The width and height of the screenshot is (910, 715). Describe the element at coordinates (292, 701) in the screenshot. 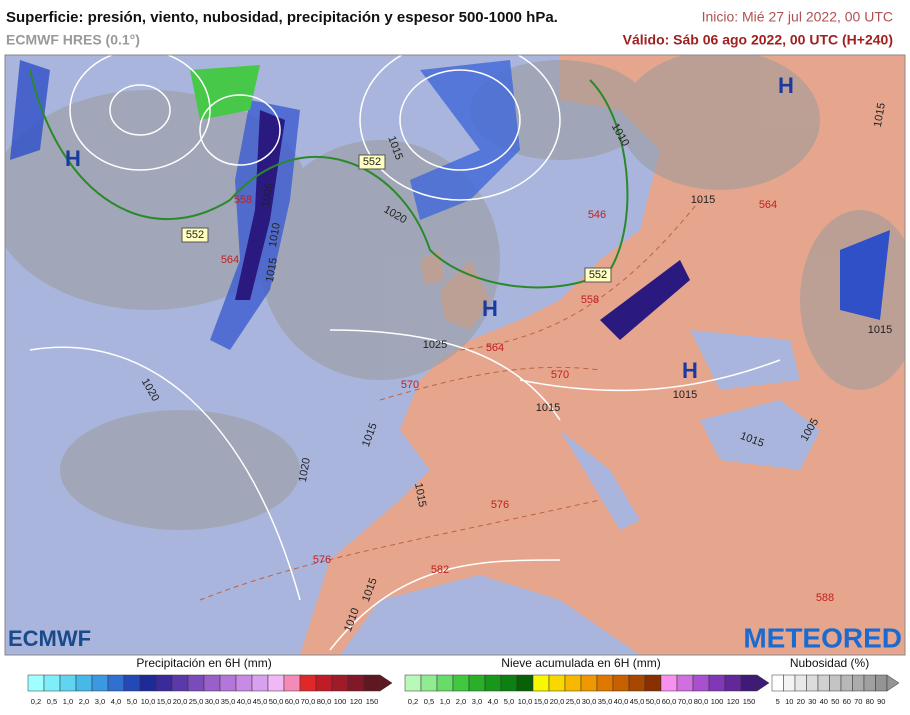

I see `legend-label: 60,0` at that location.